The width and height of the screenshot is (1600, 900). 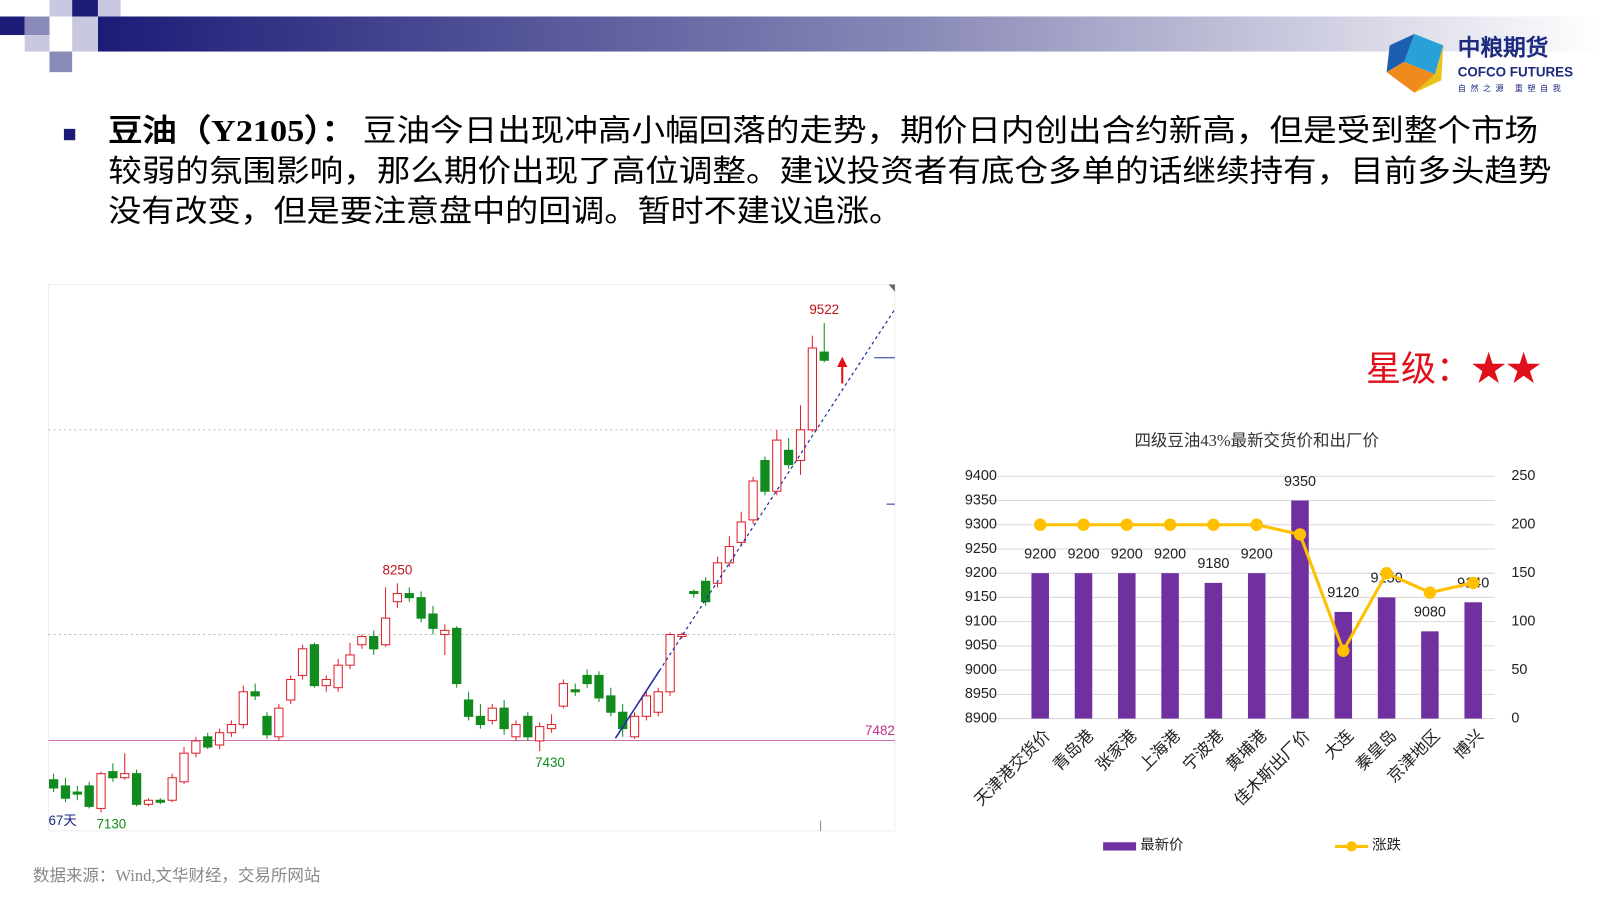 I want to click on x-tick-label: 上海港, so click(x=1159, y=750).